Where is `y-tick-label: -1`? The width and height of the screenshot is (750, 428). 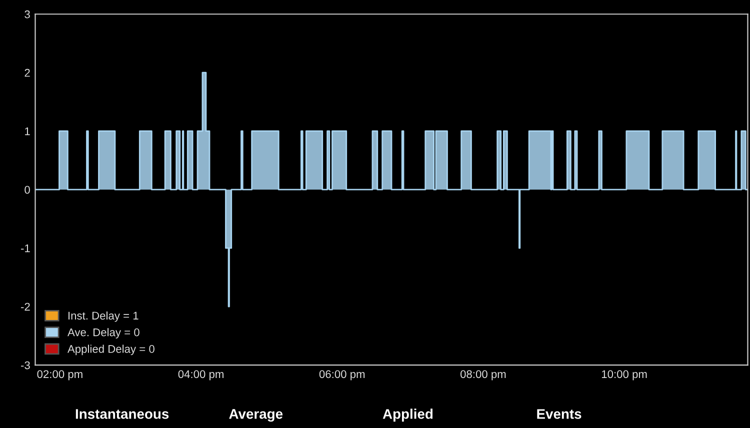 y-tick-label: -1 is located at coordinates (25, 248).